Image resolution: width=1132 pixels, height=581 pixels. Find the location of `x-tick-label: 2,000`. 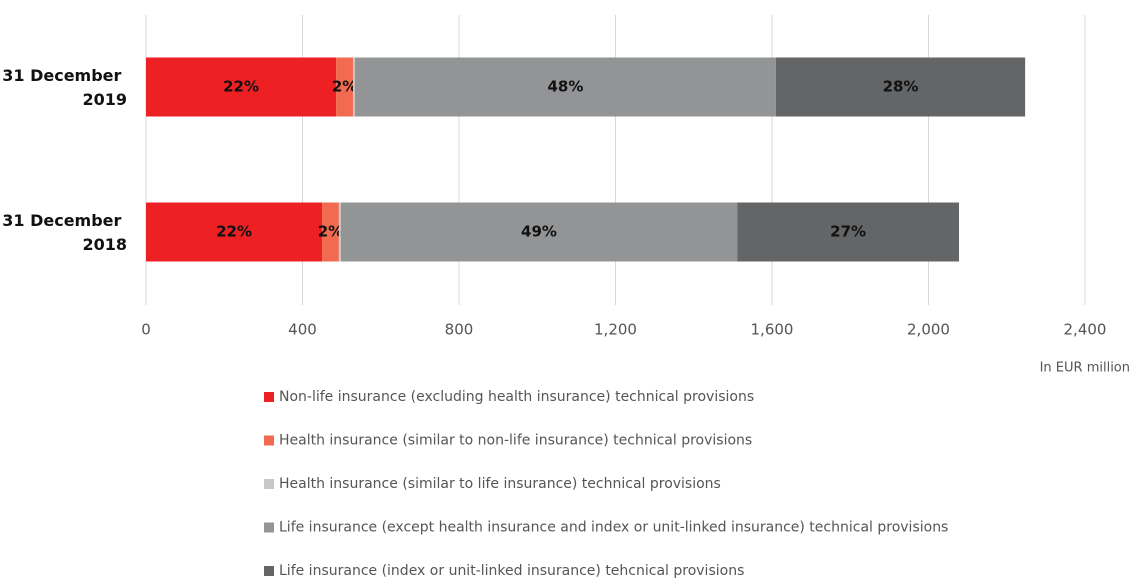

x-tick-label: 2,000 is located at coordinates (928, 330).